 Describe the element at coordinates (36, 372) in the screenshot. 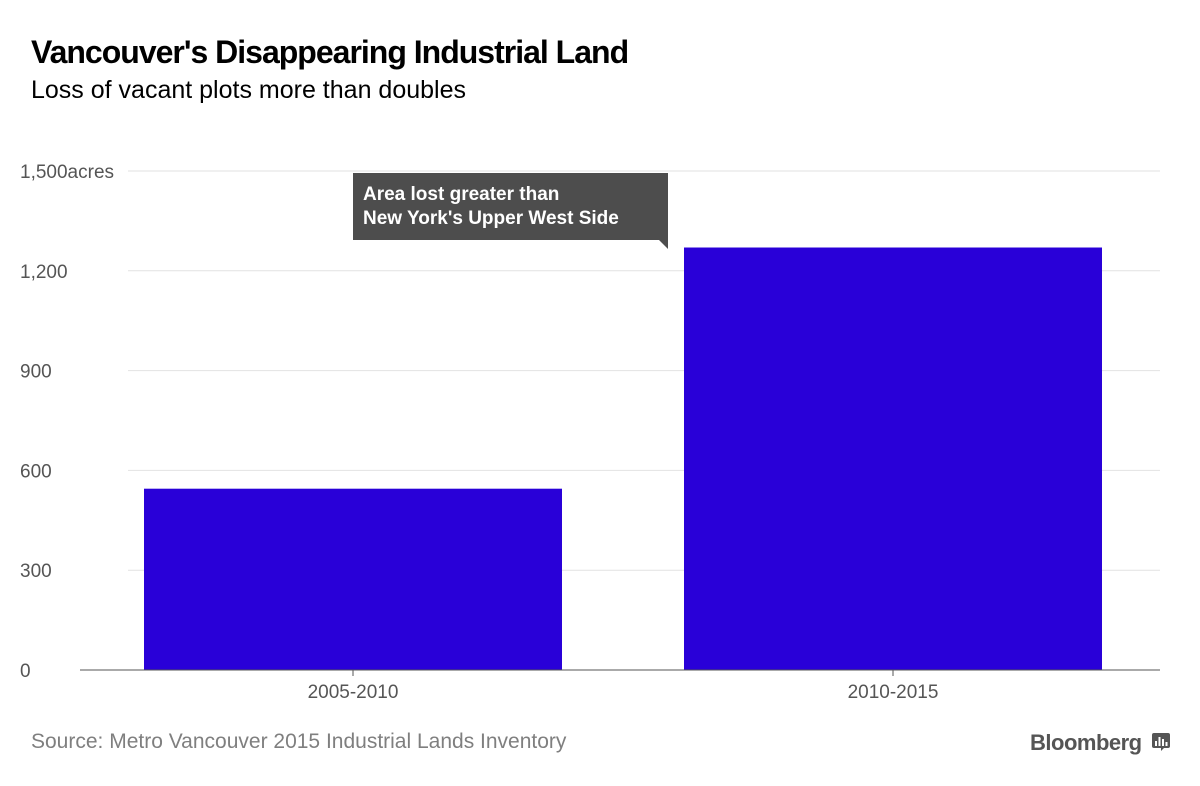

I see `y-tick-label: 900` at that location.